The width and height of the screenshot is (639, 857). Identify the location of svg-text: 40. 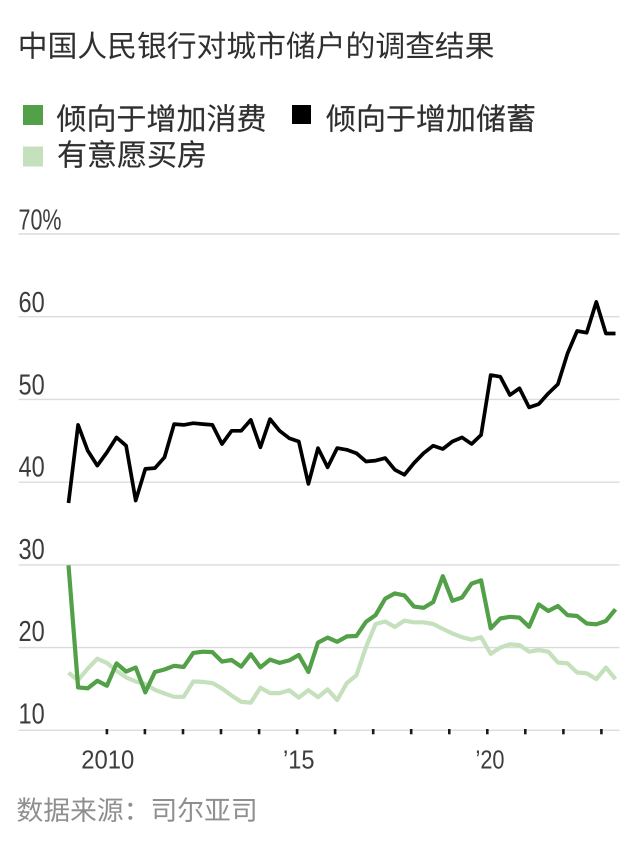
(32, 468).